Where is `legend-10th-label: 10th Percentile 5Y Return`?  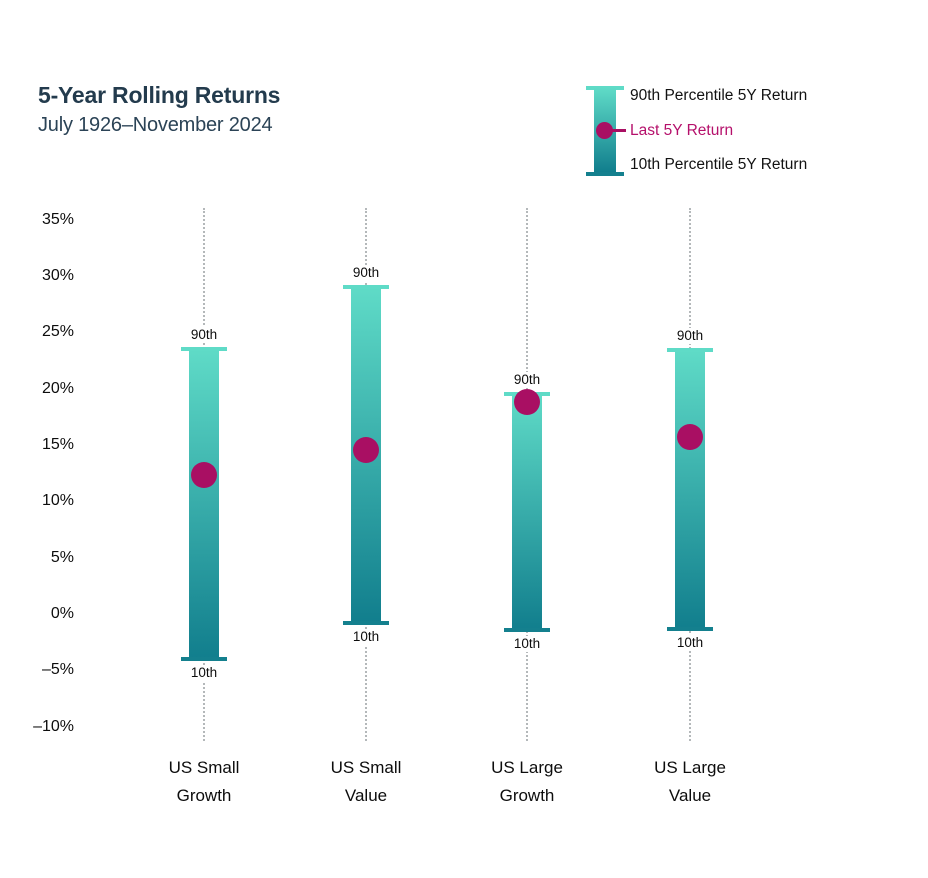 legend-10th-label: 10th Percentile 5Y Return is located at coordinates (719, 164).